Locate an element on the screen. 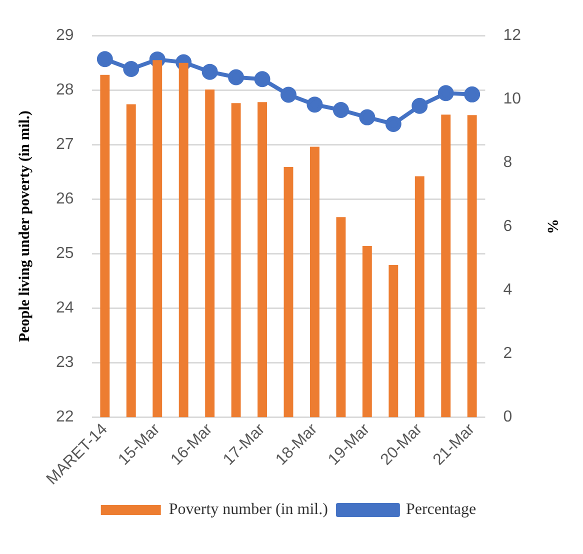 The height and width of the screenshot is (554, 583). y-tick-label: 23 is located at coordinates (65, 363).